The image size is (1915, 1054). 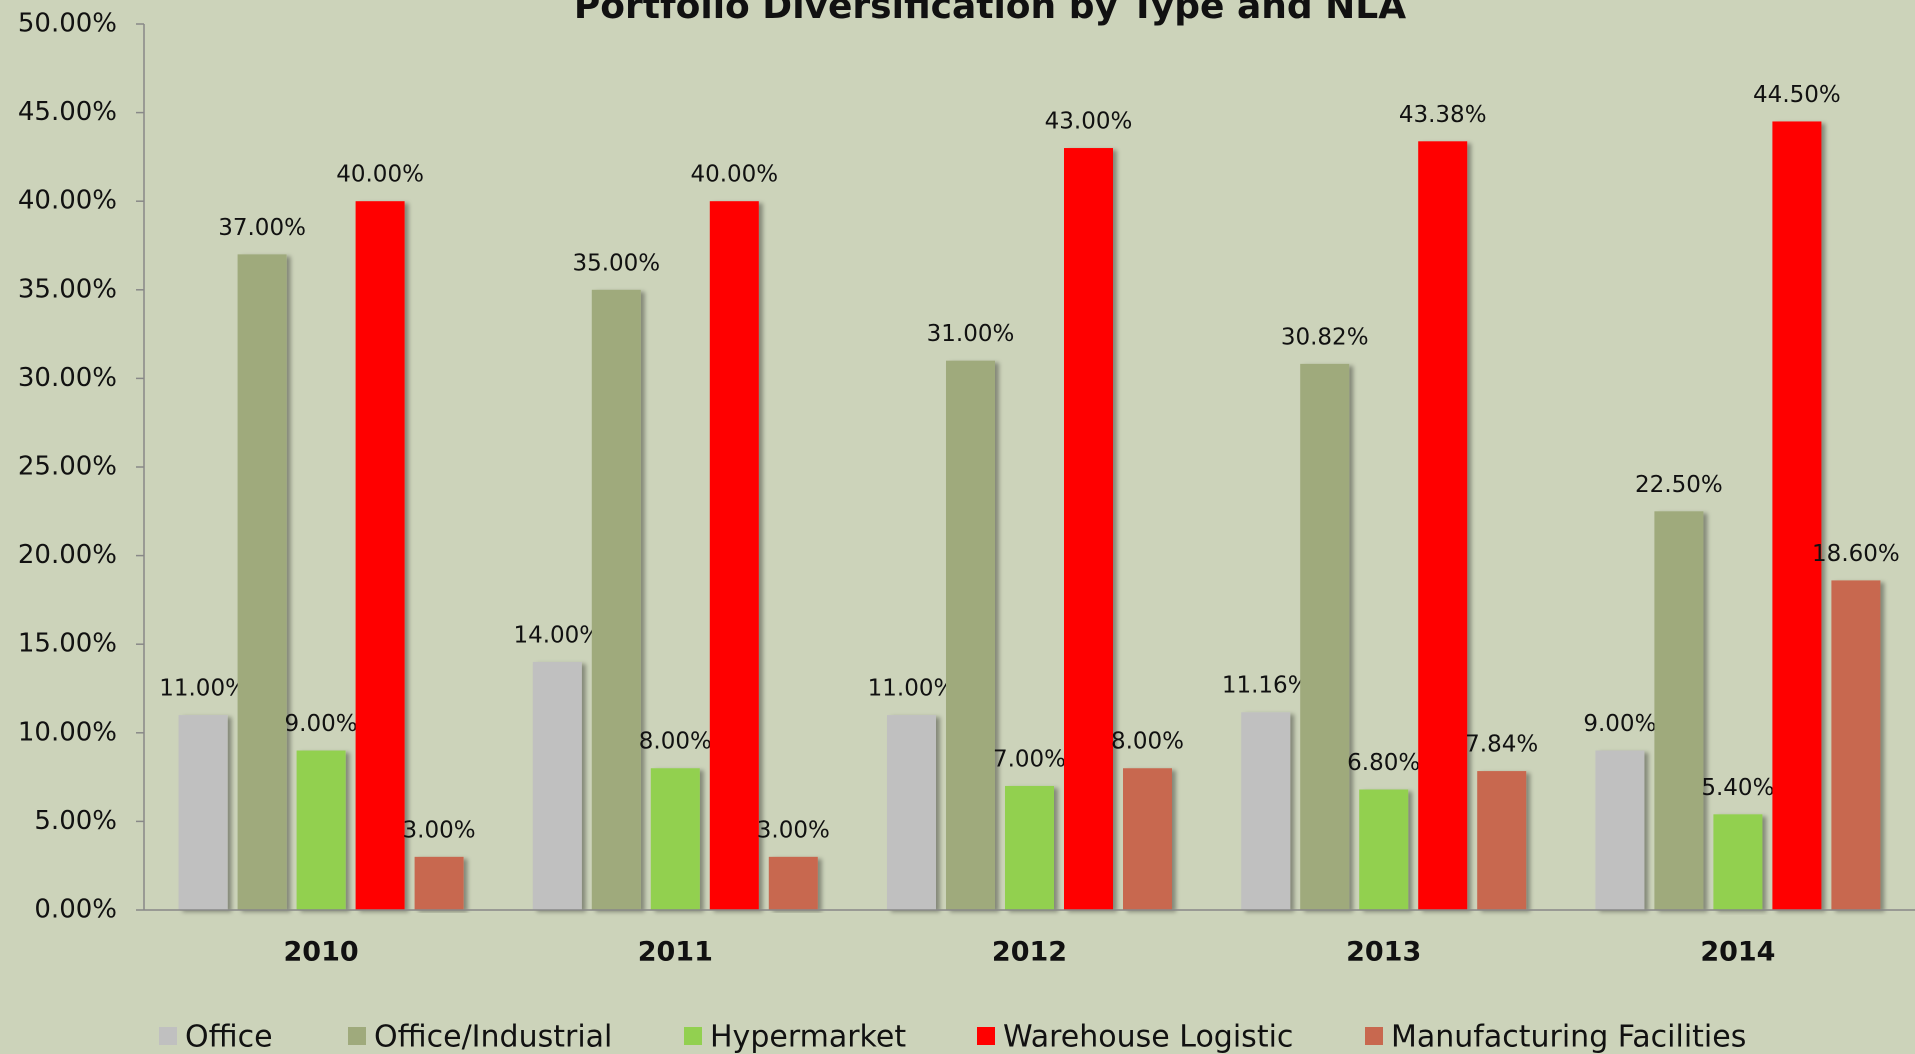 I want to click on x-tick-label: 2011, so click(x=675, y=952).